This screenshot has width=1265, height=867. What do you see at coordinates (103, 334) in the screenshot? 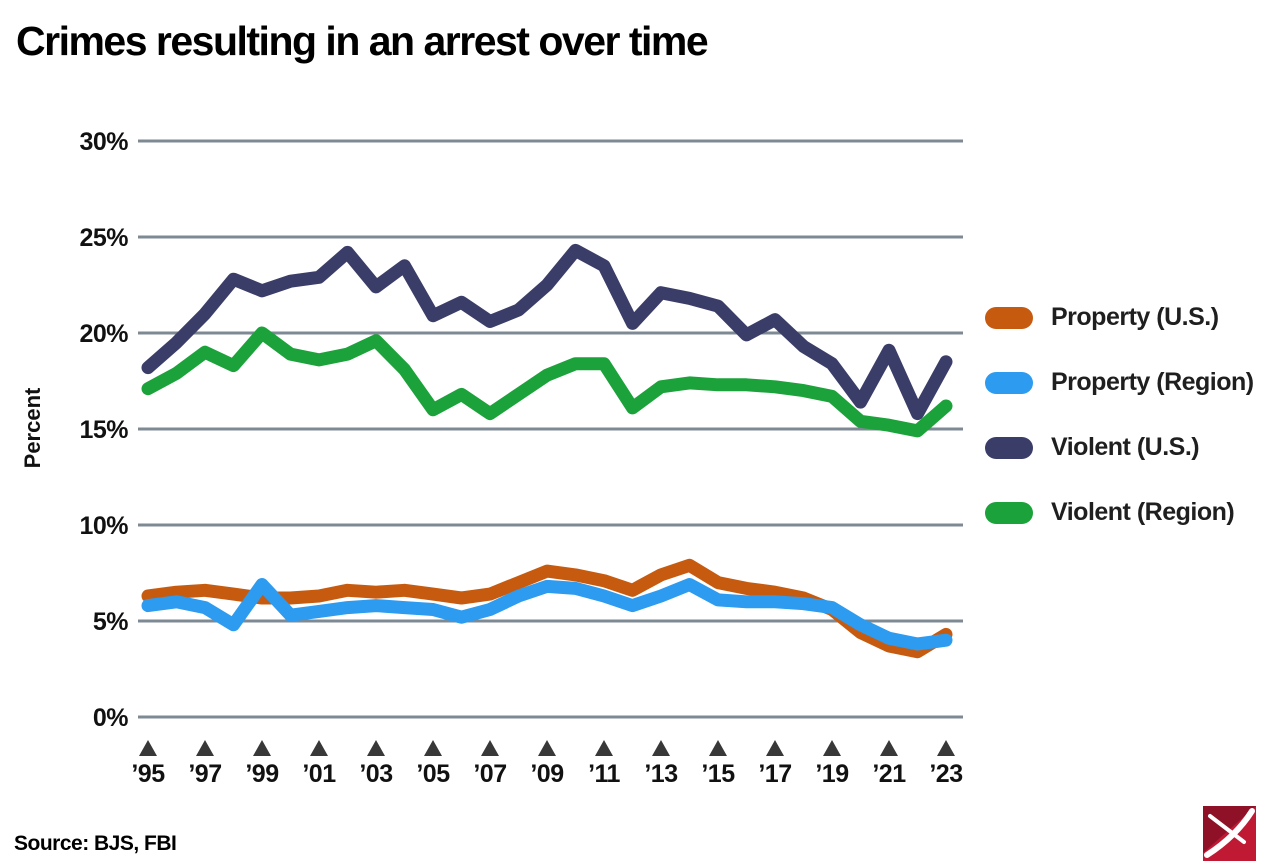
I see `y-tick-label: 20%` at bounding box center [103, 334].